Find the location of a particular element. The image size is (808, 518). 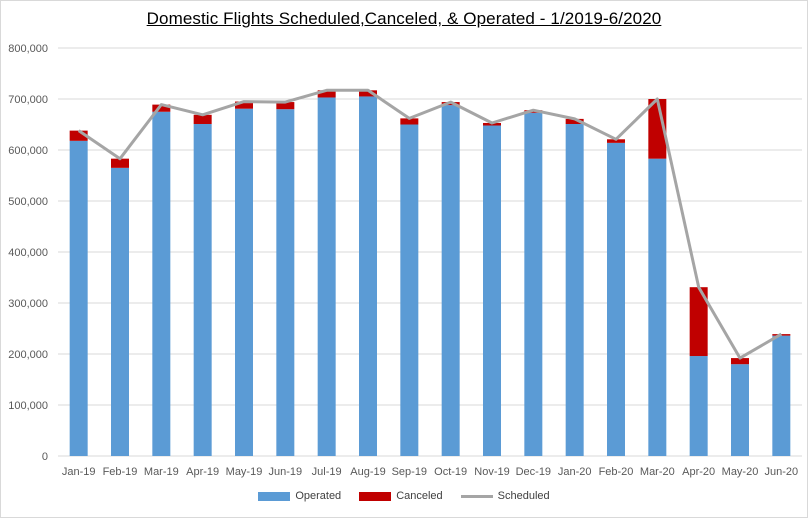

legend-item-operated: Operated is located at coordinates (299, 496).